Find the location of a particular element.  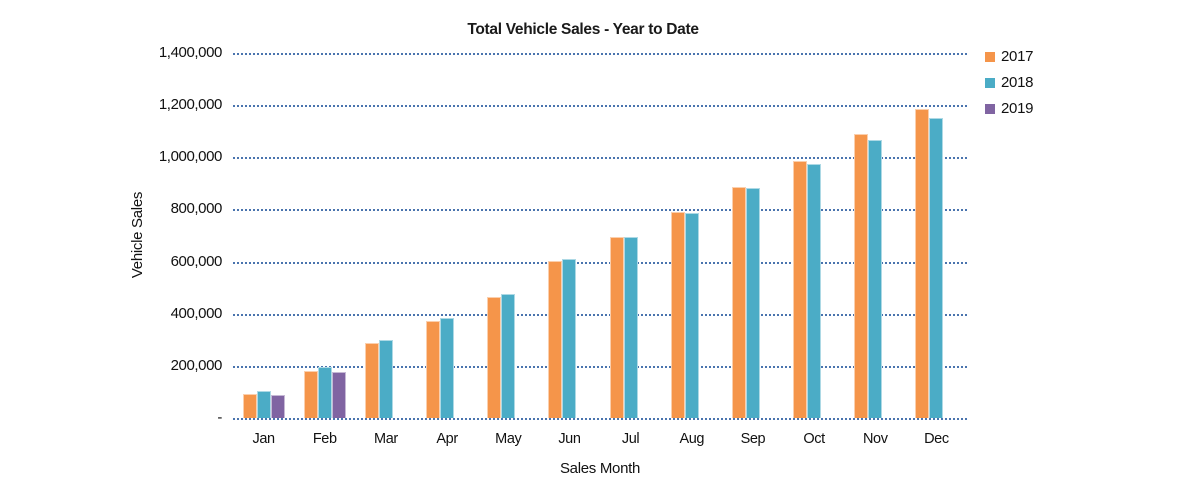

bar-2017-Sep is located at coordinates (738, 302).